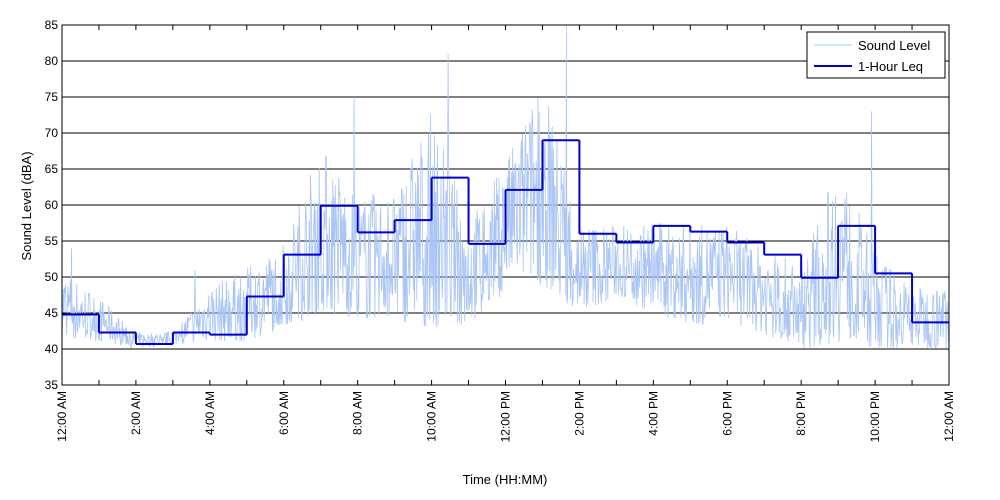  Describe the element at coordinates (52, 169) in the screenshot. I see `y-tick-label: 65` at that location.